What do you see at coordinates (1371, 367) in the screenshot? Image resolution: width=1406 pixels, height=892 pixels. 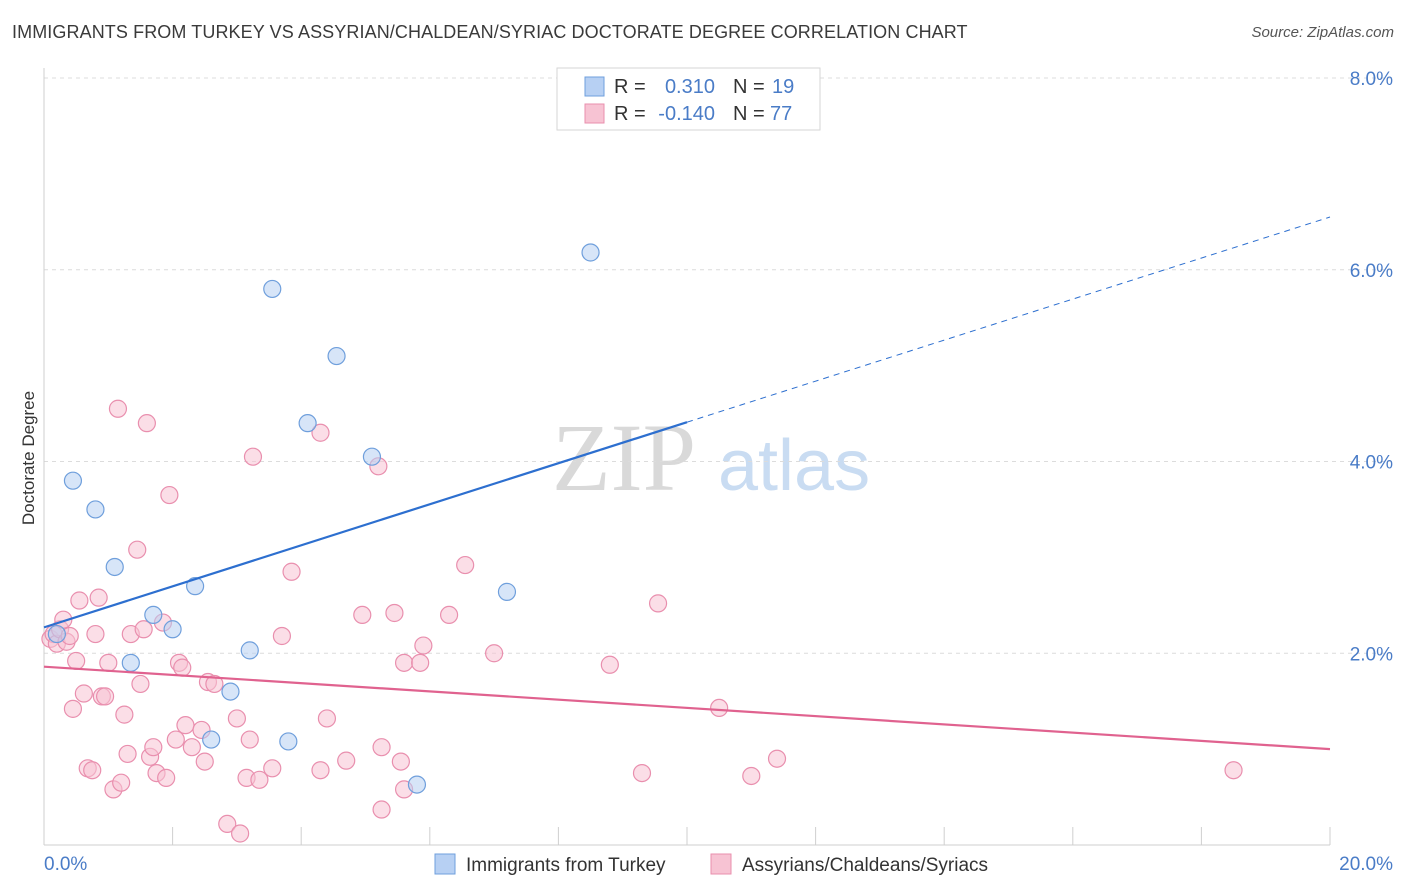 I see `y-tick-labels: 2.0% 4.0% 6.0% 8.0%` at bounding box center [1371, 367].